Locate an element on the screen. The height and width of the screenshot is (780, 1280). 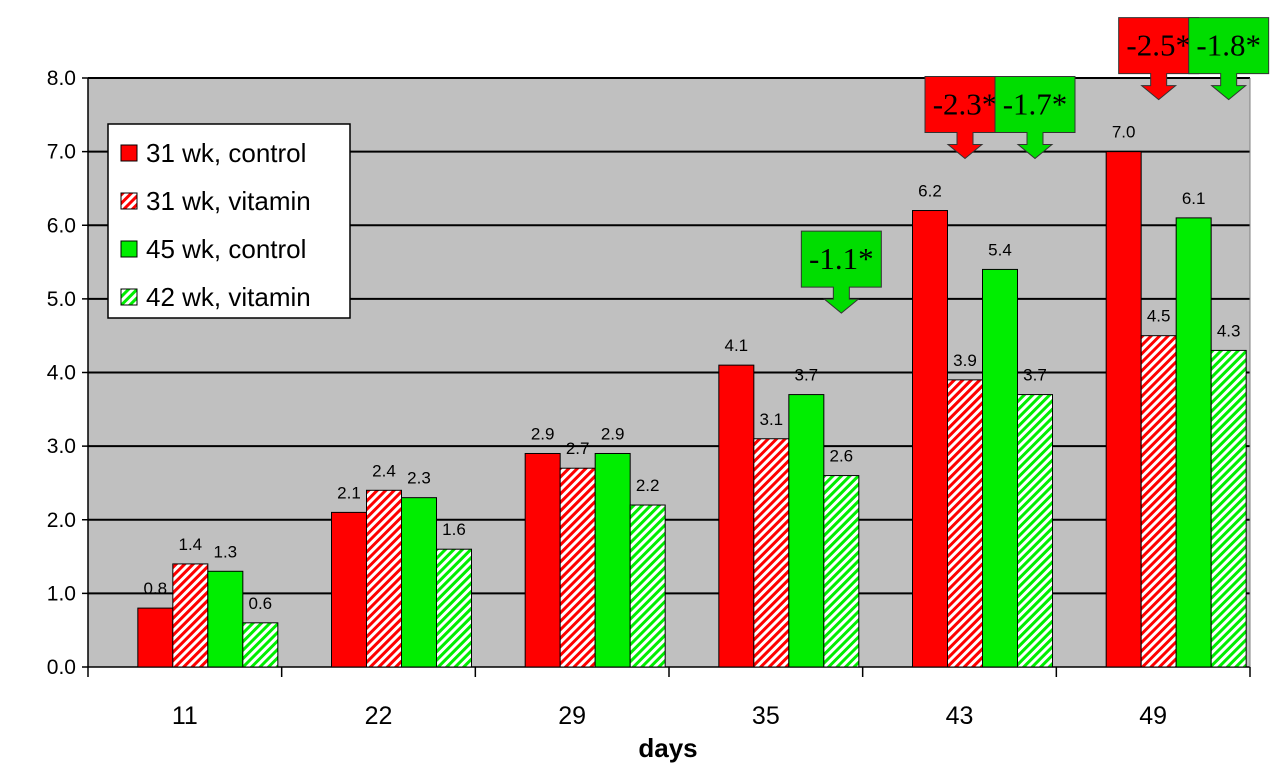
callout-text: -1.1* is located at coordinates (841, 258).